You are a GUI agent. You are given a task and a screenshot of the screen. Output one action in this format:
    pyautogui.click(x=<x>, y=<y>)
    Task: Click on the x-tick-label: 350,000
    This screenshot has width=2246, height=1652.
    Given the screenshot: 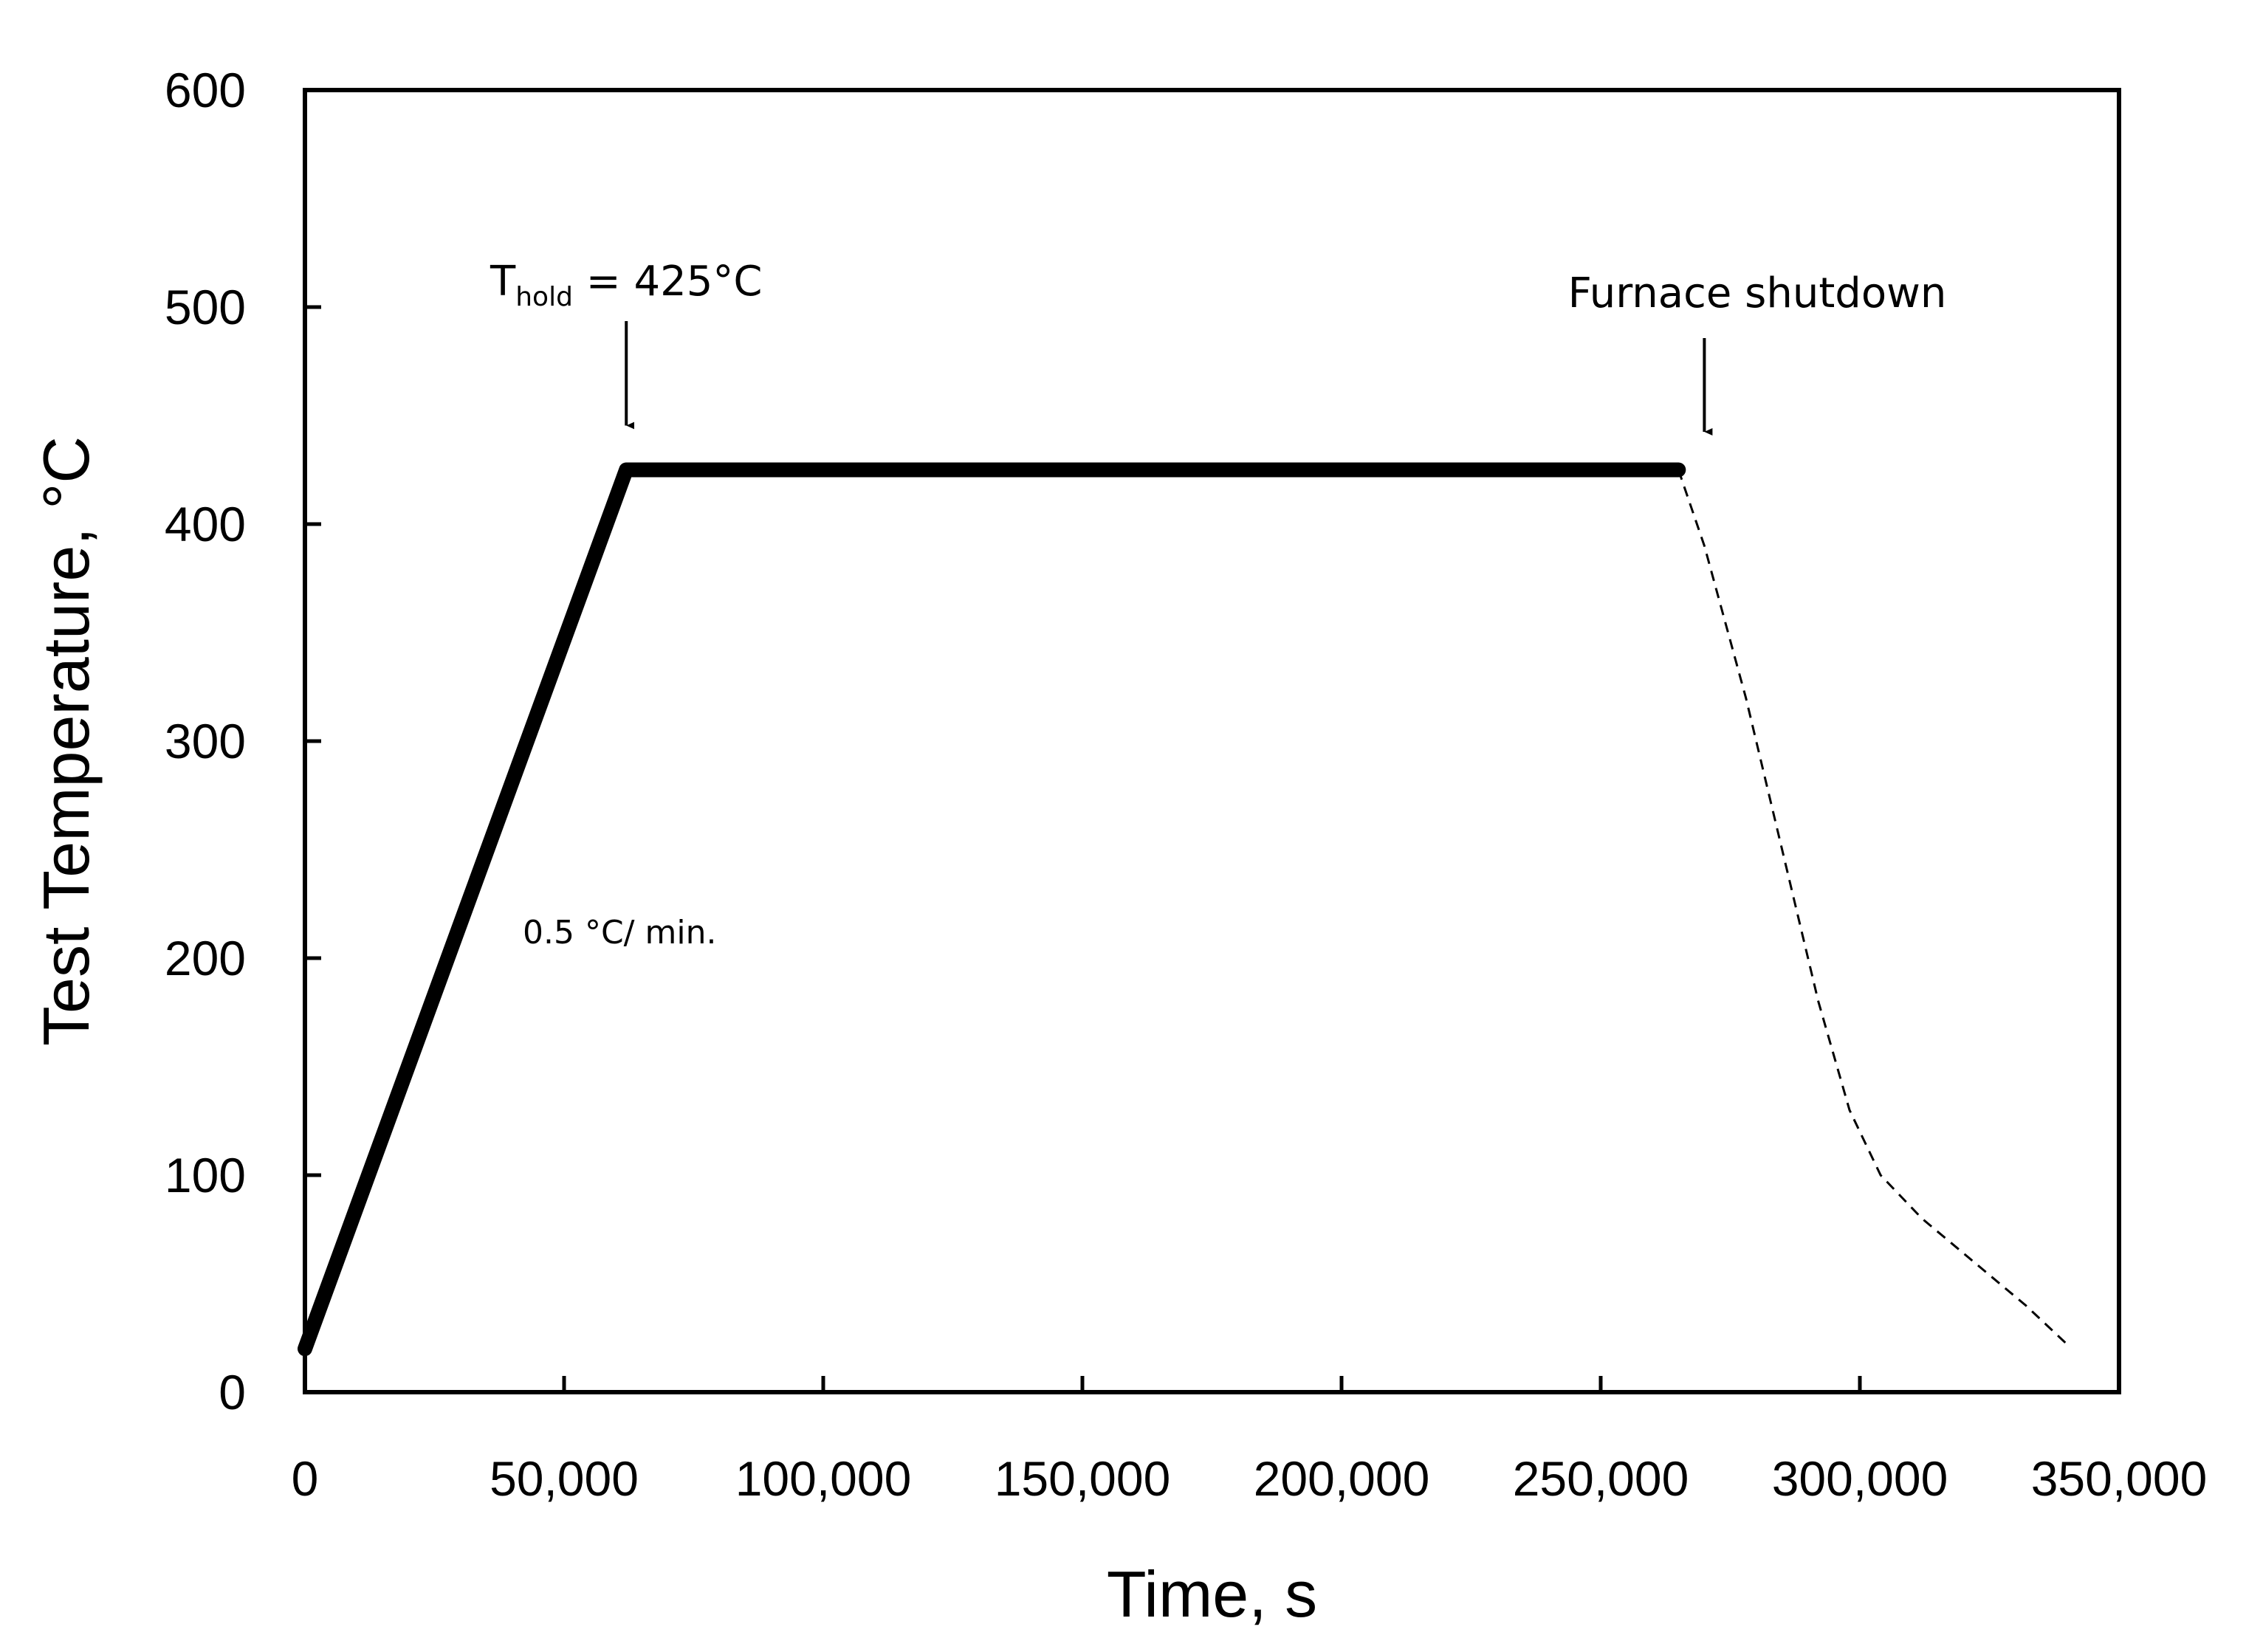 What is the action you would take?
    pyautogui.click(x=2119, y=1478)
    